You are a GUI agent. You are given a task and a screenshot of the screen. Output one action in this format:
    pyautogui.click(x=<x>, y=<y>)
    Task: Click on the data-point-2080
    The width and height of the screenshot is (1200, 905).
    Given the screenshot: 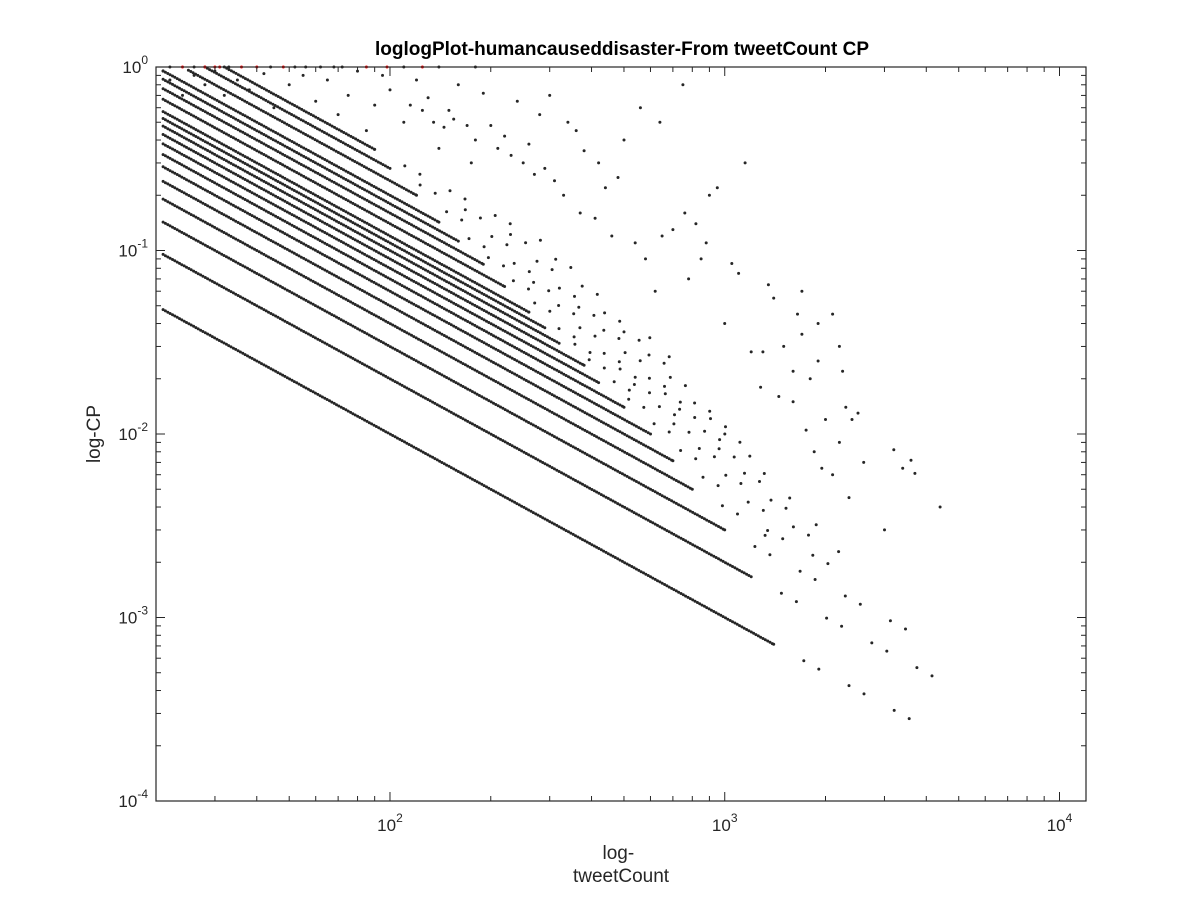 What is the action you would take?
    pyautogui.click(x=259, y=179)
    